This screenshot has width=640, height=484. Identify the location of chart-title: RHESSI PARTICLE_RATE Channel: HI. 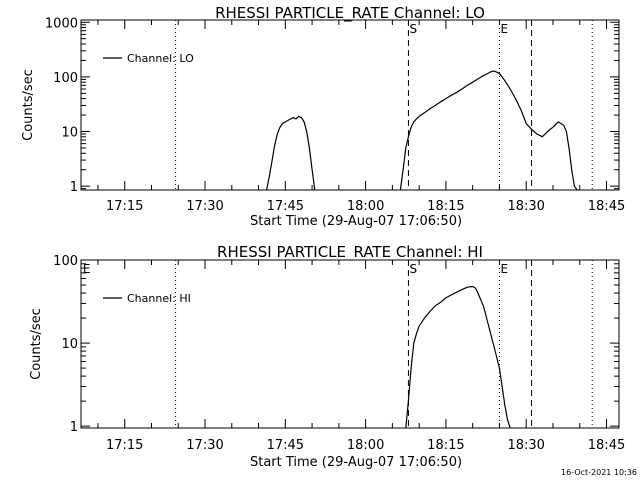
(350, 252).